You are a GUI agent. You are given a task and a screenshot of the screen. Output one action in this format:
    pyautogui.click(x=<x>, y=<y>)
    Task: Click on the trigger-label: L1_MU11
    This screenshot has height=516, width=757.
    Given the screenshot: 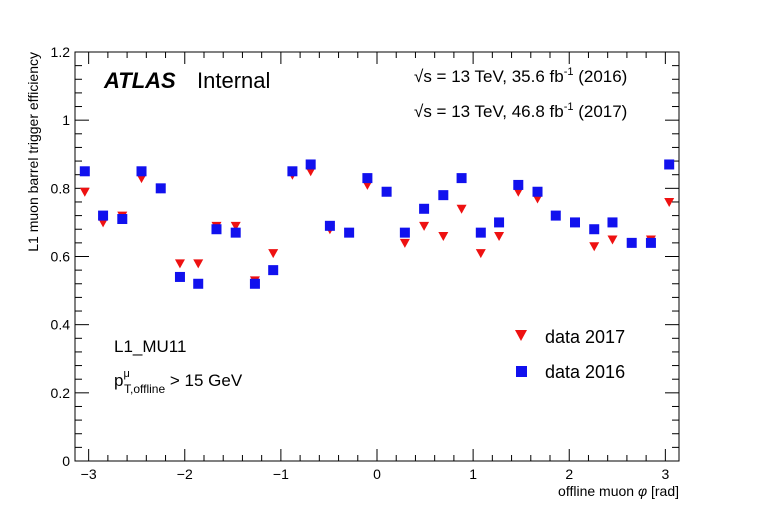 What is the action you would take?
    pyautogui.click(x=150, y=346)
    